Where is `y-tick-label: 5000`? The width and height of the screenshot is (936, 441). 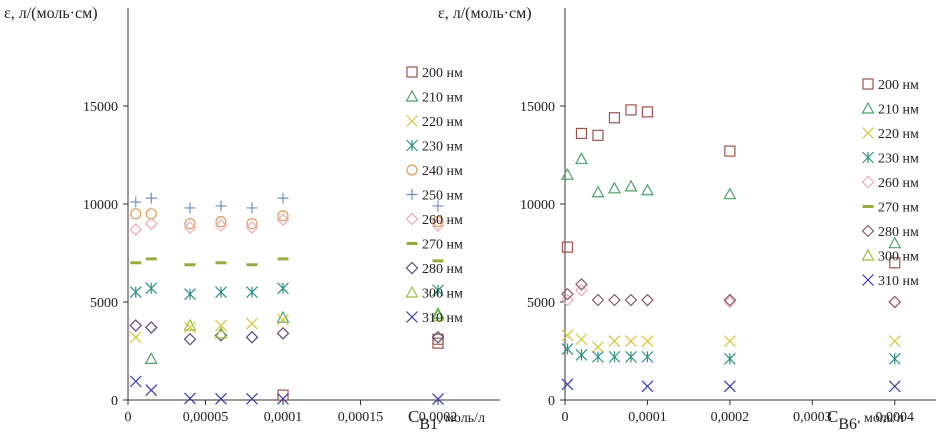
y-tick-label: 5000 is located at coordinates (104, 303).